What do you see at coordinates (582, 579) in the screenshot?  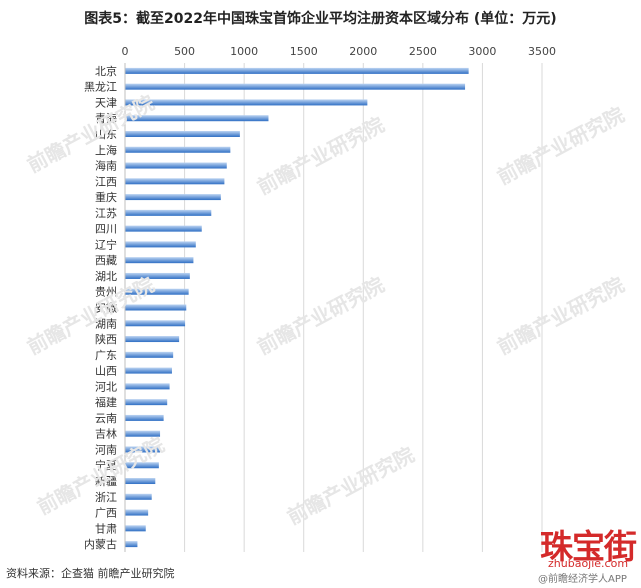 I see `corner-watermark: @前瞻经济学人APP` at bounding box center [582, 579].